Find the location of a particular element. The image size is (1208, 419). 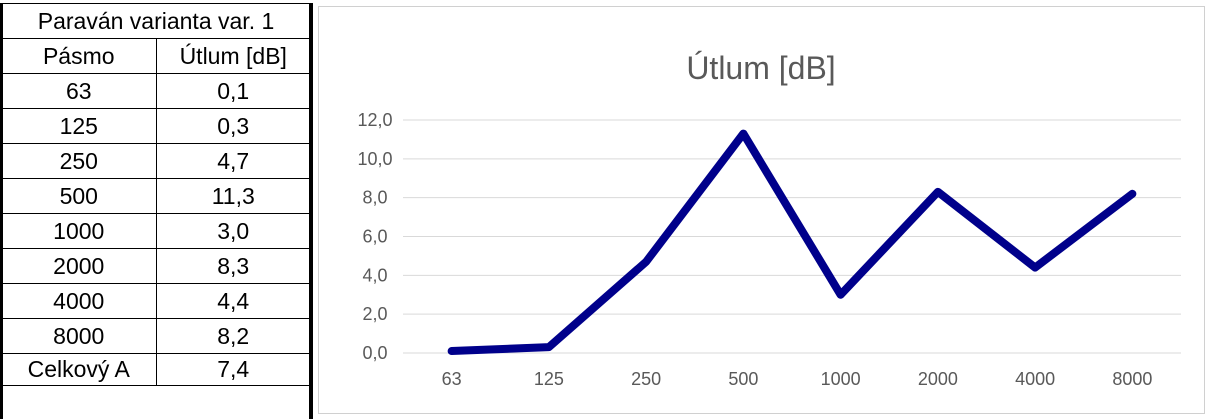

cell-attenuation: 11,3 is located at coordinates (233, 196).